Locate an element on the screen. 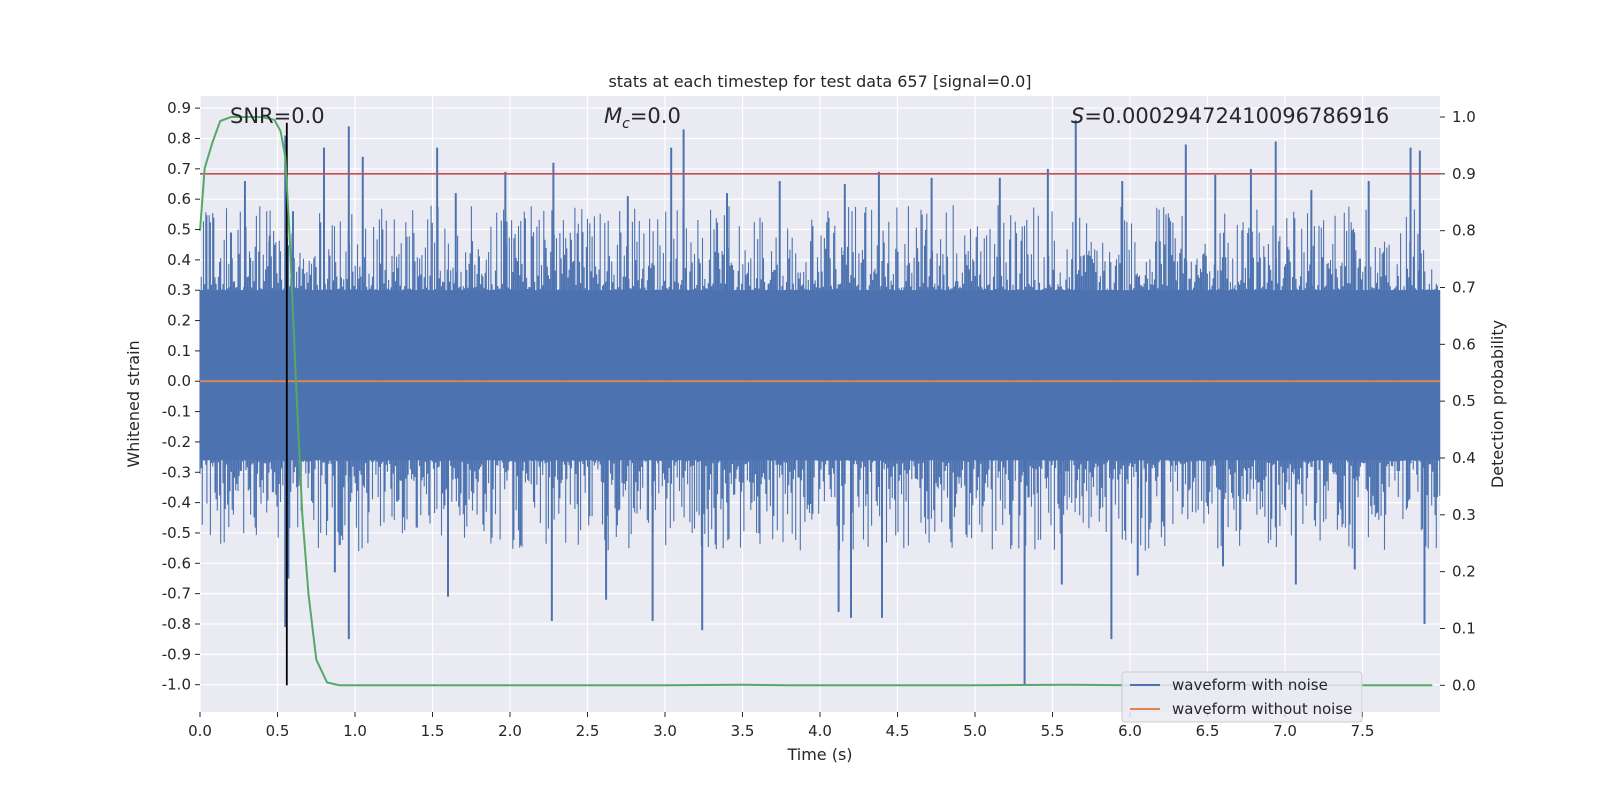  x-tick-label: 0.0 is located at coordinates (200, 731).